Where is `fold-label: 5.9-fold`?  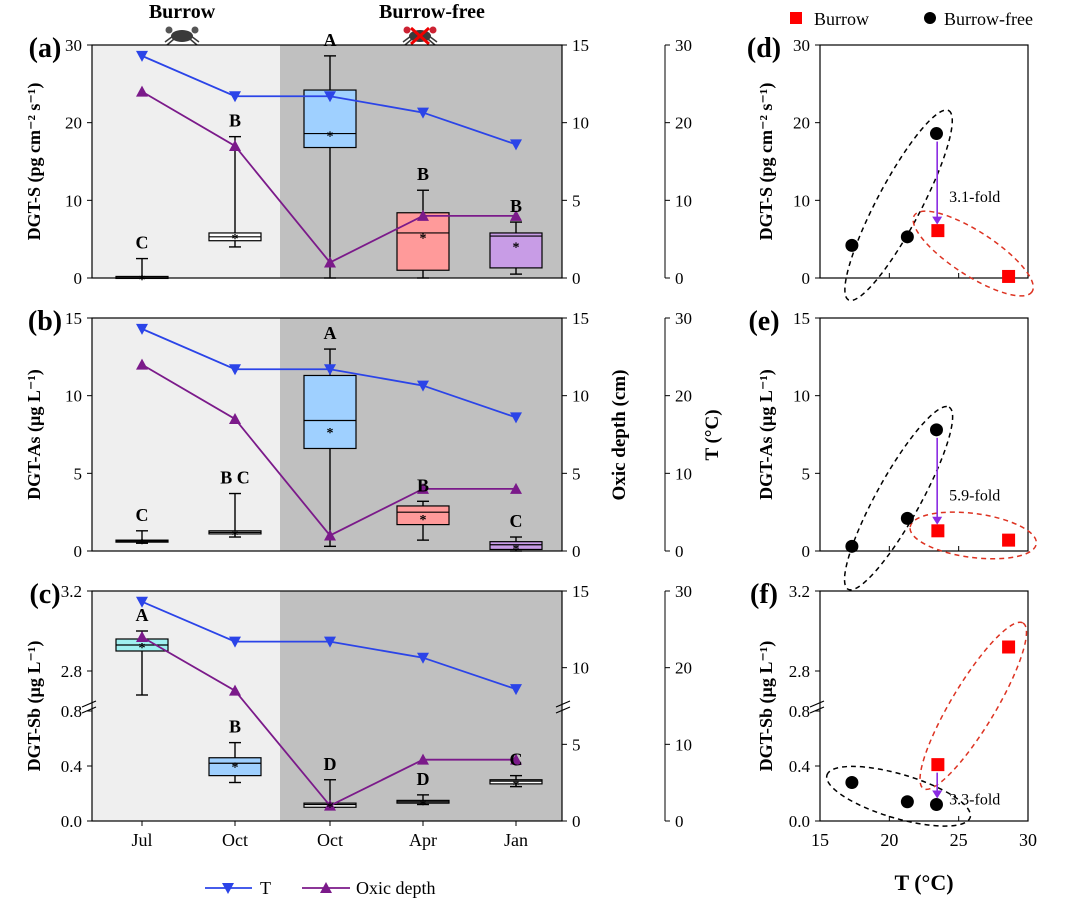 fold-label: 5.9-fold is located at coordinates (974, 495).